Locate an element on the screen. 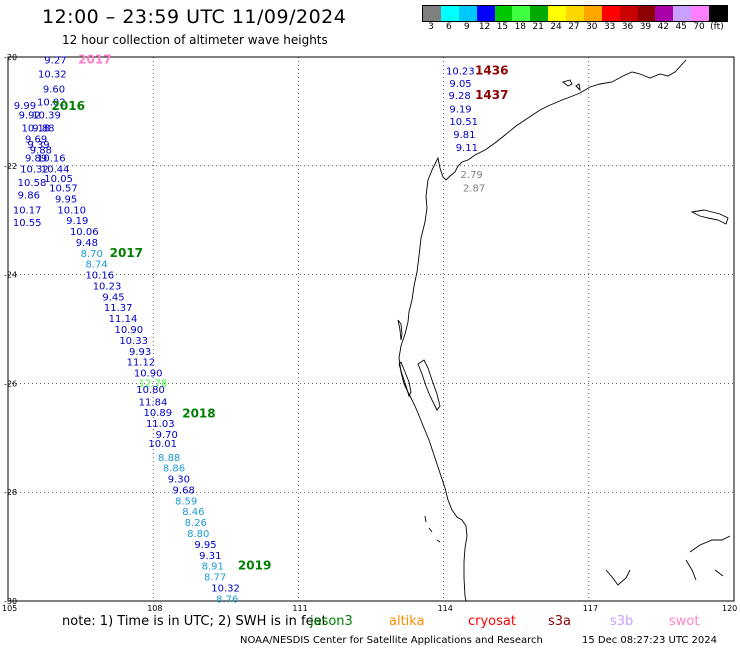 The width and height of the screenshot is (740, 650). wave-height-value: 9.48 is located at coordinates (87, 243).